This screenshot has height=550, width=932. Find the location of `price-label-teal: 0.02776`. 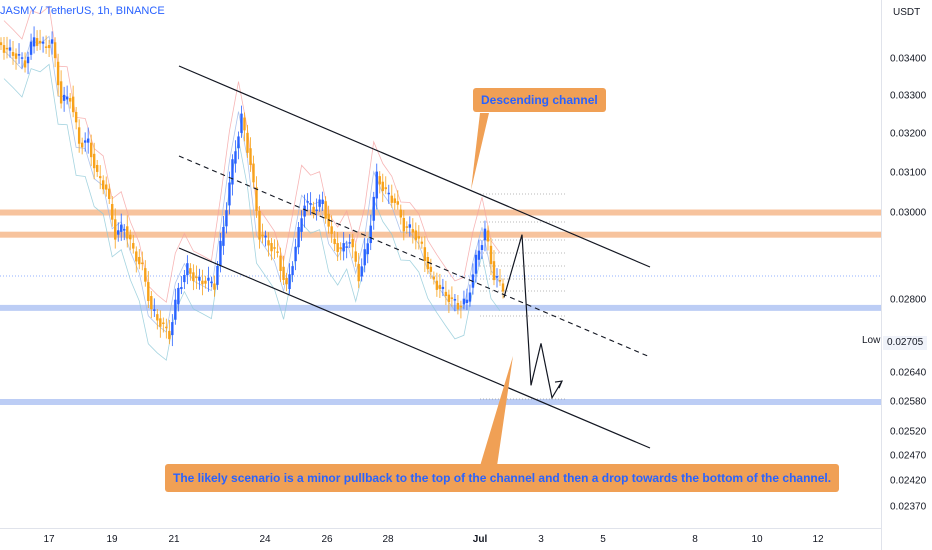

price-label-teal: 0.02776 is located at coordinates (905, 311).